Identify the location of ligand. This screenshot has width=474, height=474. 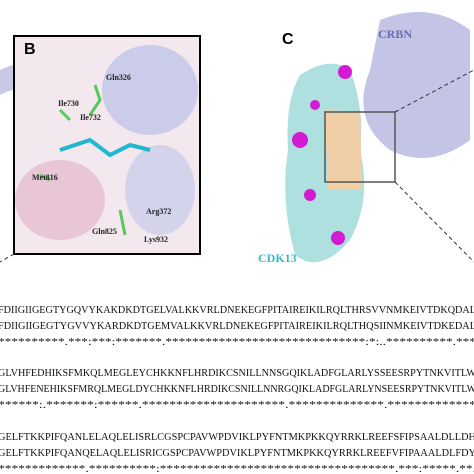
(105, 147).